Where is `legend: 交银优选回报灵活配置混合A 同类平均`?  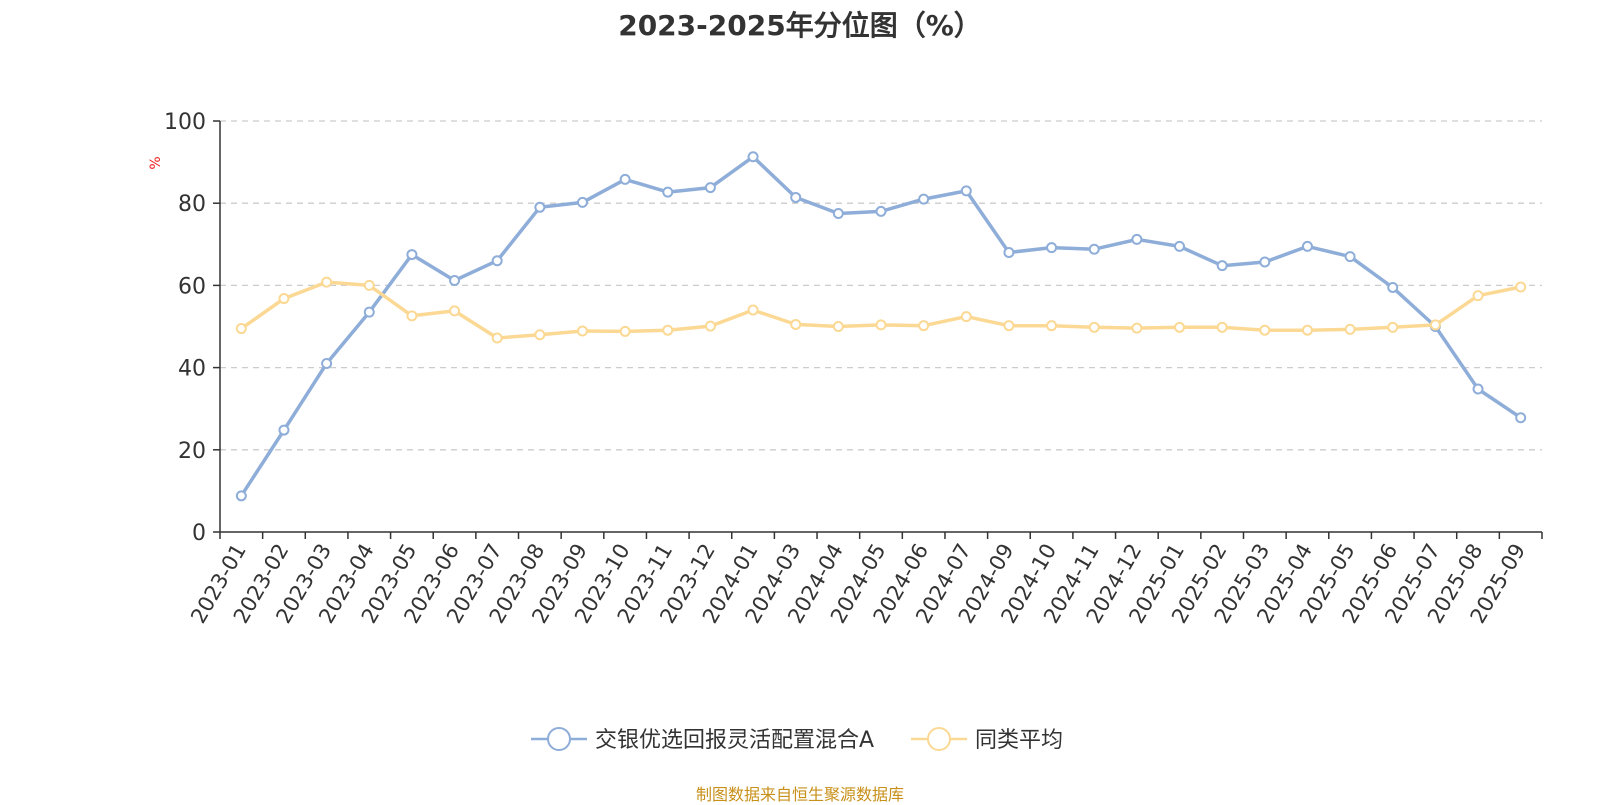 legend: 交银优选回报灵活配置混合A 同类平均 is located at coordinates (797, 740).